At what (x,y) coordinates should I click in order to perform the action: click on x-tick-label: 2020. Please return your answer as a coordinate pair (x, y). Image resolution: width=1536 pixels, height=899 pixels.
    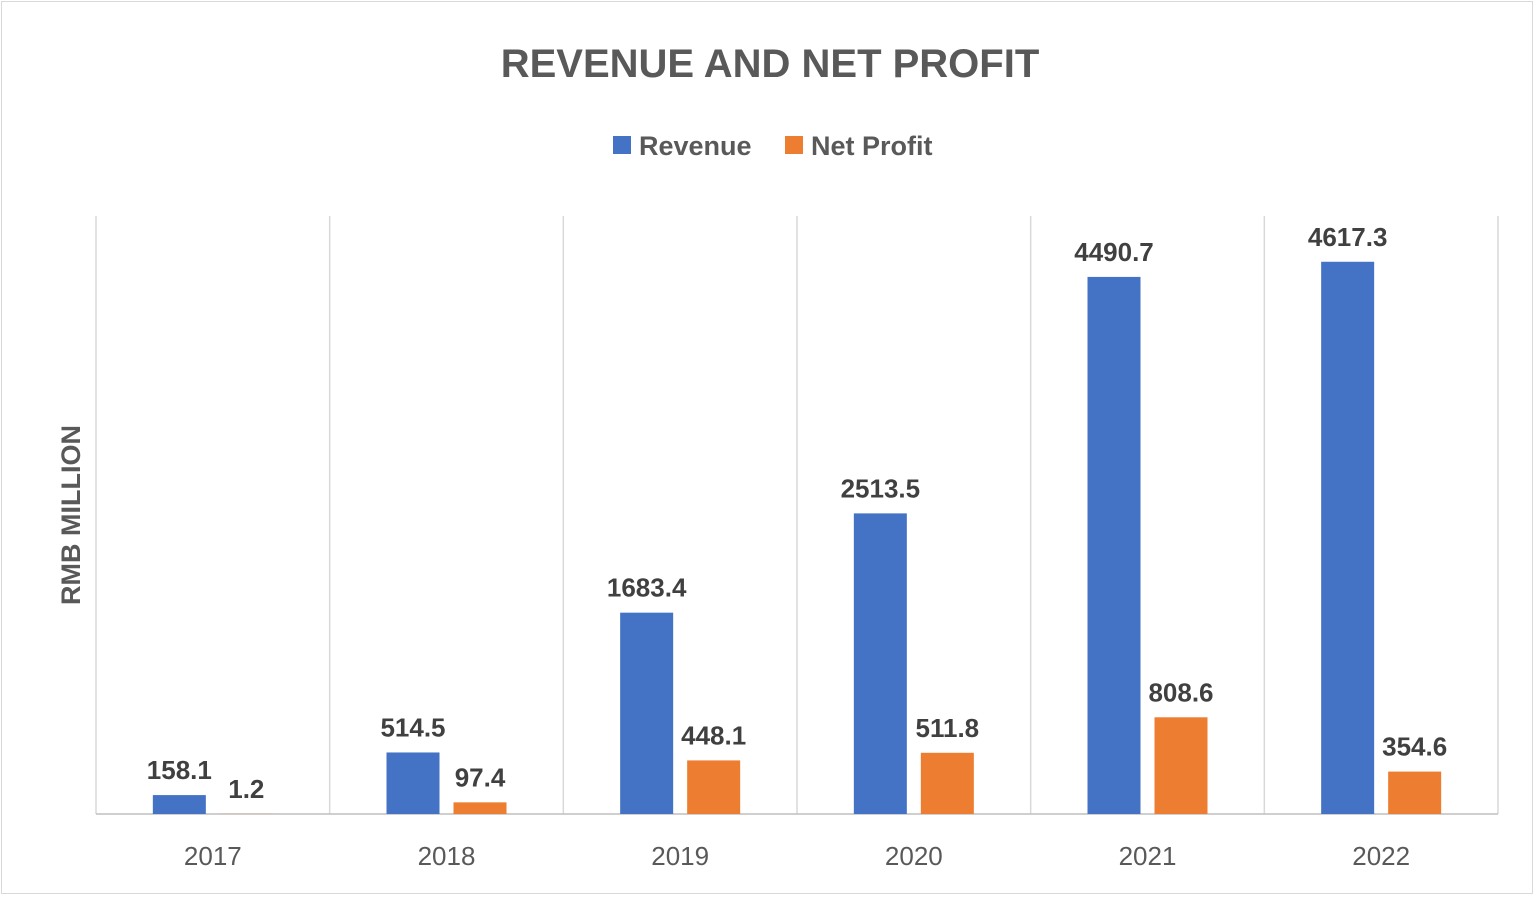
    Looking at the image, I should click on (914, 856).